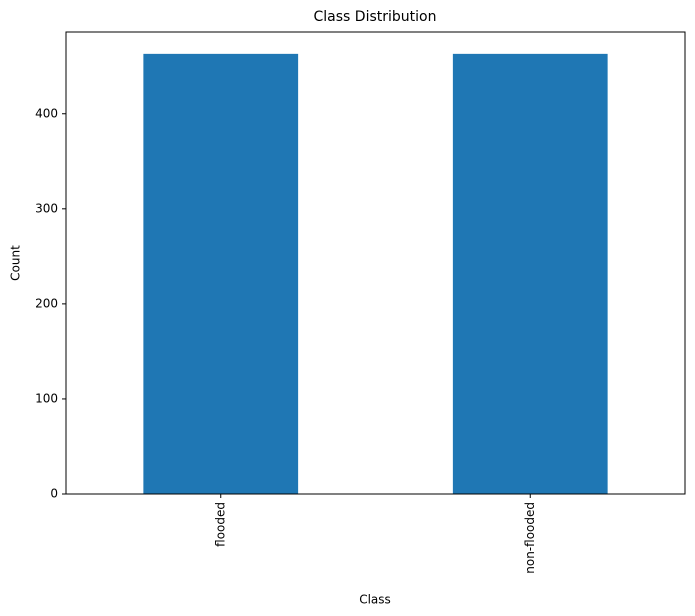 This screenshot has height=616, width=695. Describe the element at coordinates (375, 600) in the screenshot. I see `x-axis-label: Class` at that location.